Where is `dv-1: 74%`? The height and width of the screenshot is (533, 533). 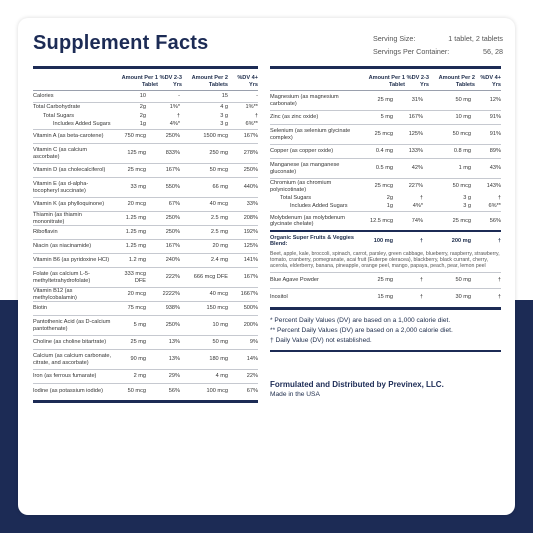 dv-1: 74% is located at coordinates (417, 220).